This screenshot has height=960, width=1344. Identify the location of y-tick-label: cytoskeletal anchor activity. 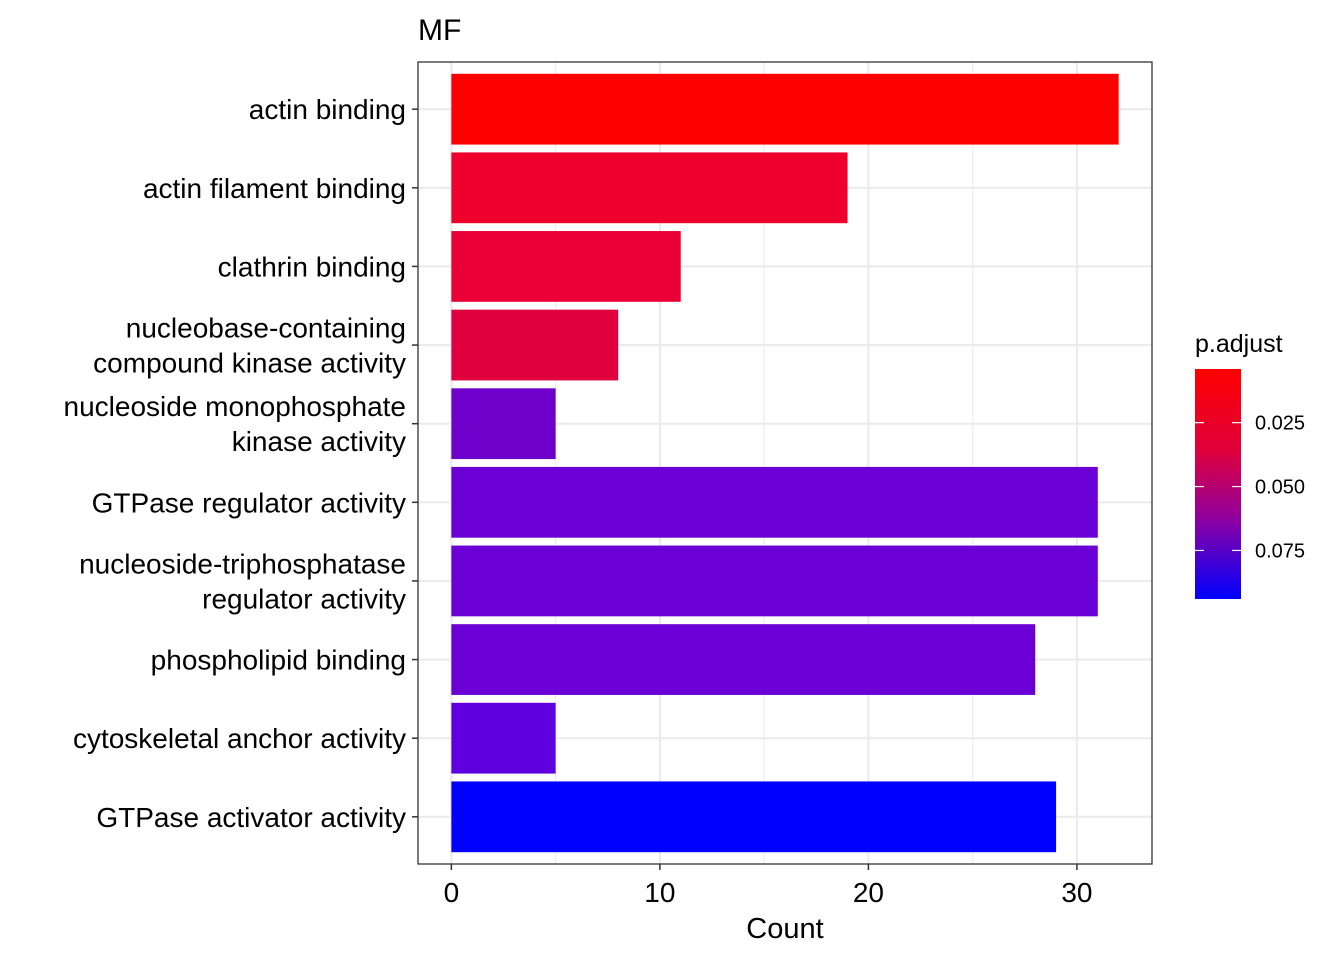
(239, 738).